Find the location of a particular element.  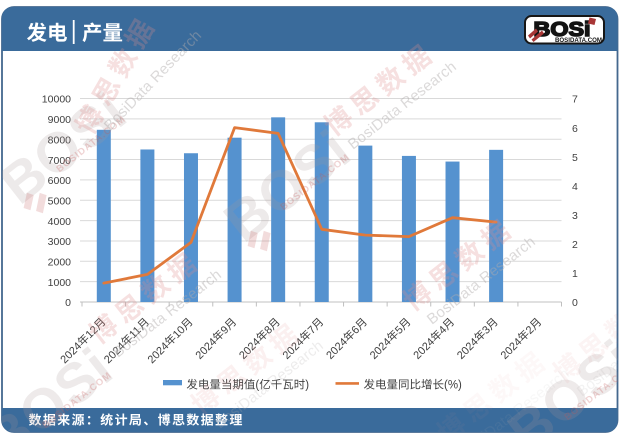

svg-text: 9000 is located at coordinates (60, 120).